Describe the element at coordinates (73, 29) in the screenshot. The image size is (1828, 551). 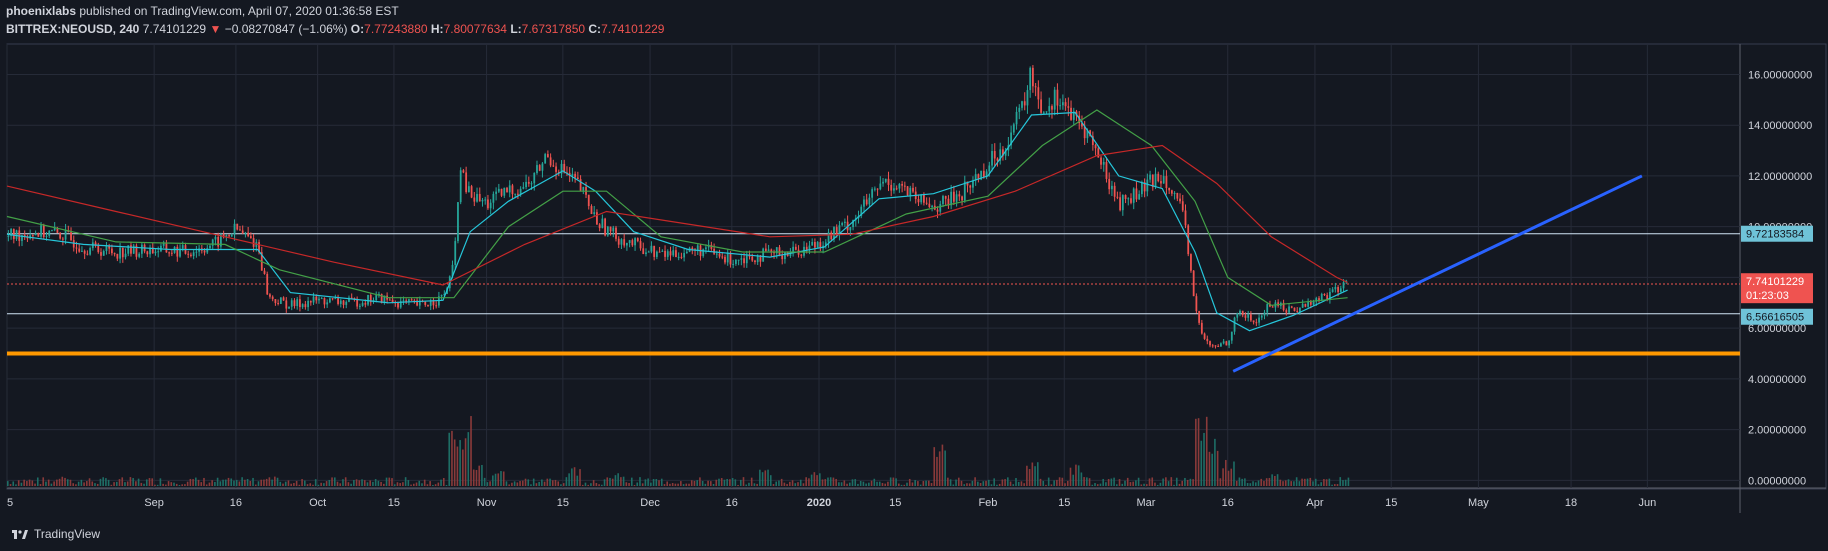
I see `symbol: BITTREX:NEOUSD, 240` at that location.